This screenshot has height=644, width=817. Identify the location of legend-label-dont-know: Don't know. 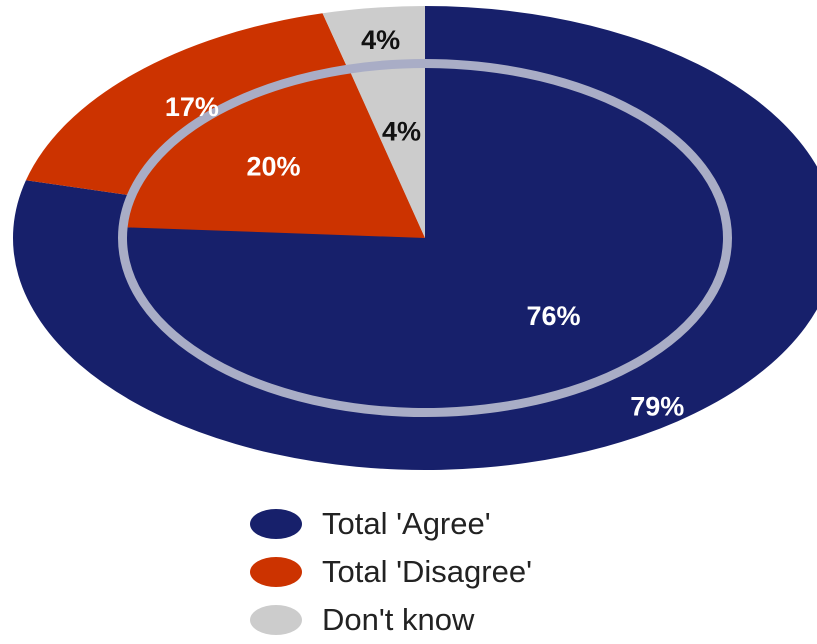
(398, 619).